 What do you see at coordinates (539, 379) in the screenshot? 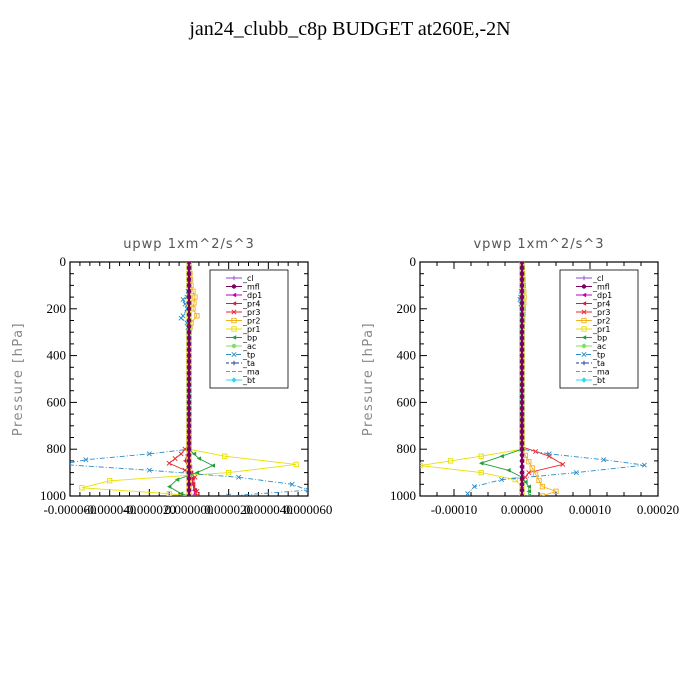
I see `series-line-pr2` at bounding box center [539, 379].